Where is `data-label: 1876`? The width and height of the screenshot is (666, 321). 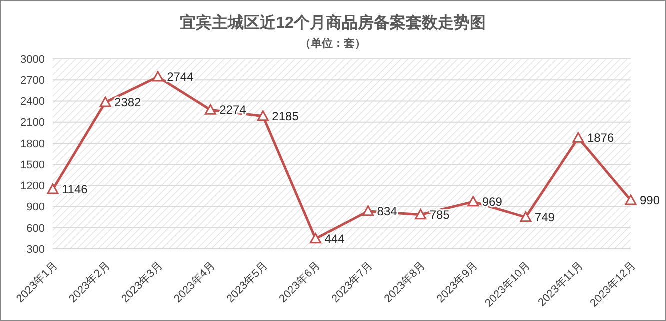 data-label: 1876 is located at coordinates (600, 138).